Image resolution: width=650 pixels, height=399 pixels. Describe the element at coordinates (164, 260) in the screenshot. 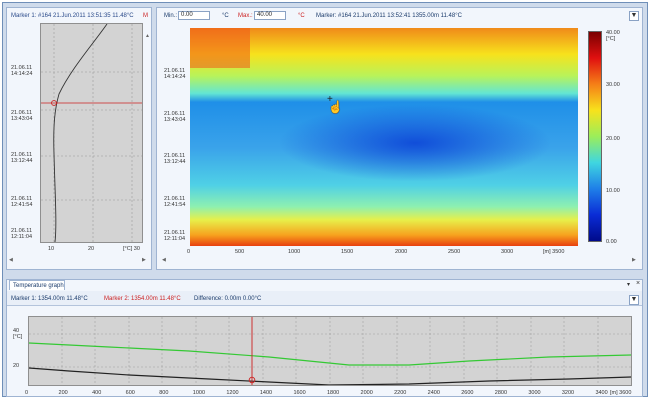

I see `heatmap-scroll-left-icon: ◀` at that location.